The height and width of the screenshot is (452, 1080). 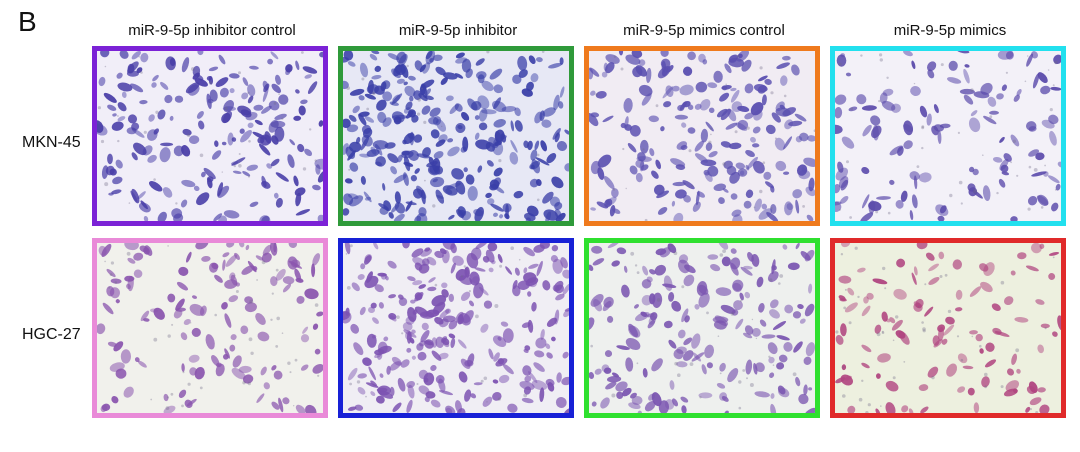 What do you see at coordinates (704, 30) in the screenshot?
I see `column-header-mimics-control: miR-9-5p mimics control` at bounding box center [704, 30].